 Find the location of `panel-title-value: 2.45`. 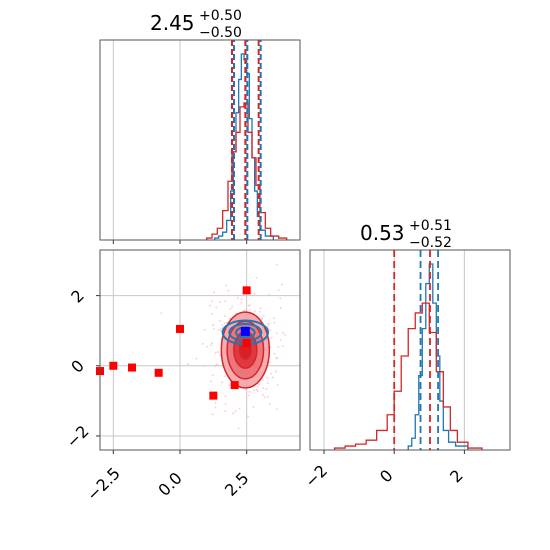

panel-title-value: 2.45 is located at coordinates (172, 23).